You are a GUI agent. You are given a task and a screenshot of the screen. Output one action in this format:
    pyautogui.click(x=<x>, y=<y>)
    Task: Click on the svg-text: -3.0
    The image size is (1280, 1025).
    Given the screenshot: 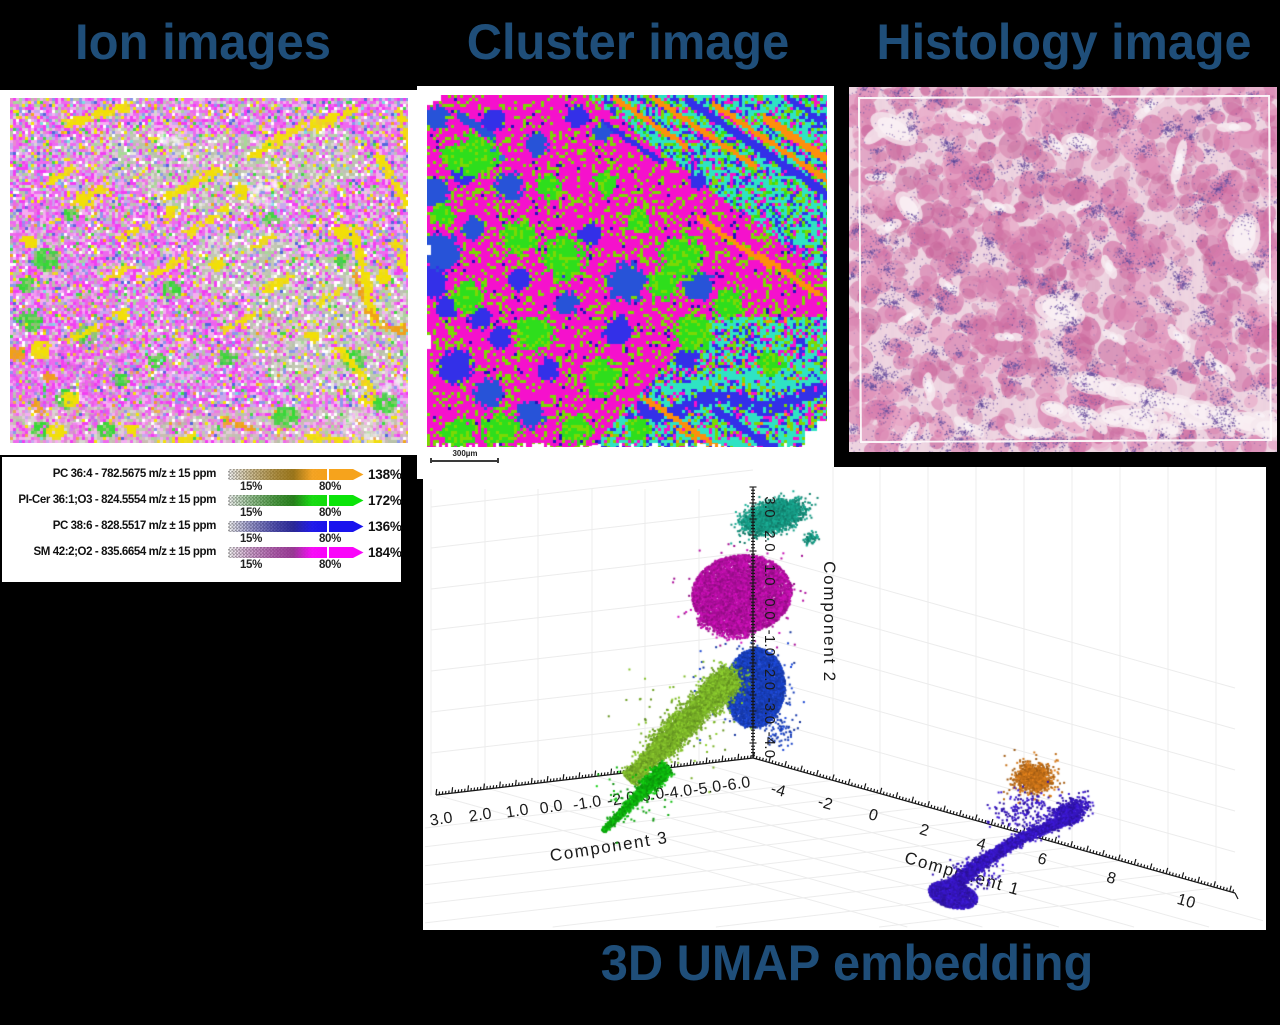 What is the action you would take?
    pyautogui.click(x=769, y=711)
    